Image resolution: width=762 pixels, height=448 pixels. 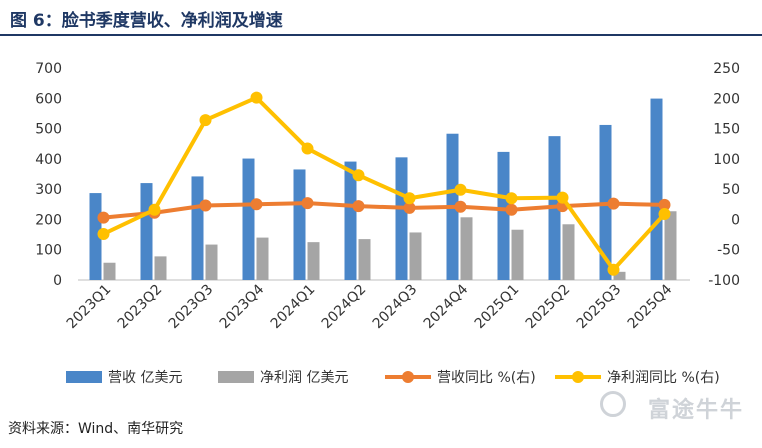 I want to click on source-note: 资料来源：Wind、南华研究, so click(x=96, y=429).